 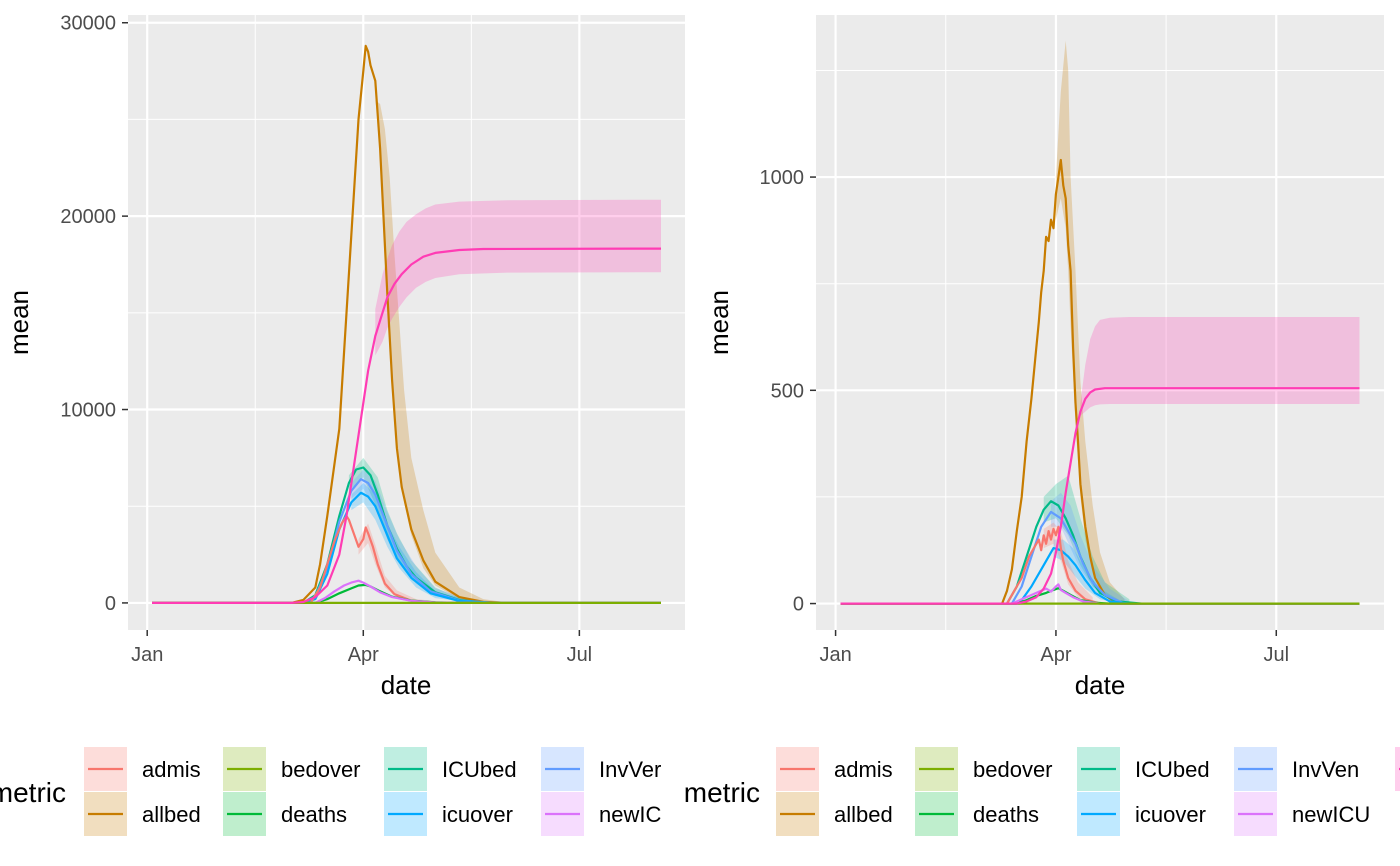 What do you see at coordinates (88, 24) in the screenshot?
I see `y-tick-label: 30000` at bounding box center [88, 24].